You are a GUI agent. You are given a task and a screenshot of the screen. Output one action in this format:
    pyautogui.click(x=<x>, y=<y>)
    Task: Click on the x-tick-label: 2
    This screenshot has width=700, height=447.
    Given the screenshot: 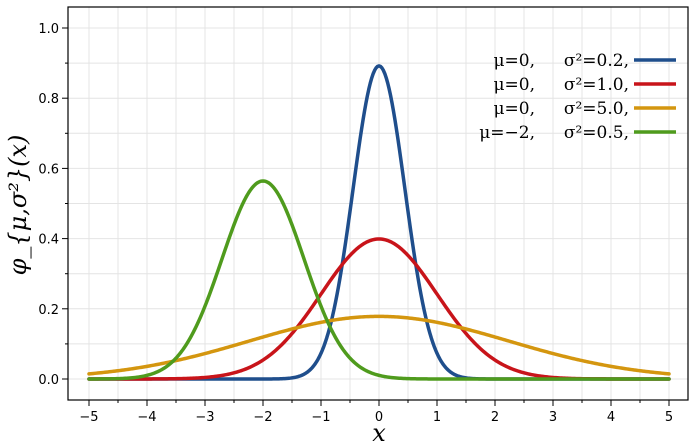 What is the action you would take?
    pyautogui.click(x=495, y=417)
    